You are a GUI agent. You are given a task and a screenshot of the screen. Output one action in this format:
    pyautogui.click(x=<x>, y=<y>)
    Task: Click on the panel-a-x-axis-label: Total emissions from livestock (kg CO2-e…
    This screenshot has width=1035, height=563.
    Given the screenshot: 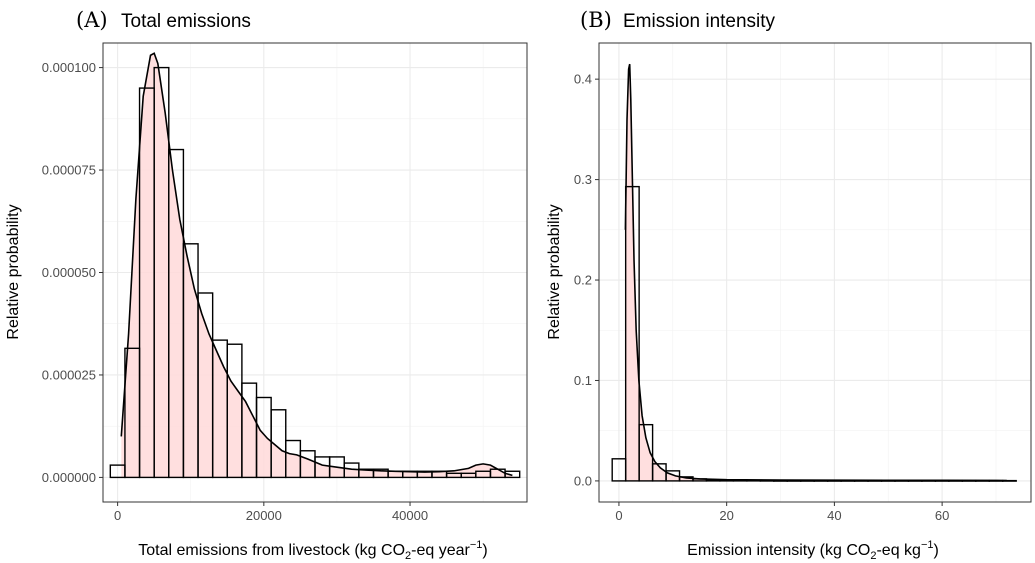 What is the action you would take?
    pyautogui.click(x=312, y=550)
    